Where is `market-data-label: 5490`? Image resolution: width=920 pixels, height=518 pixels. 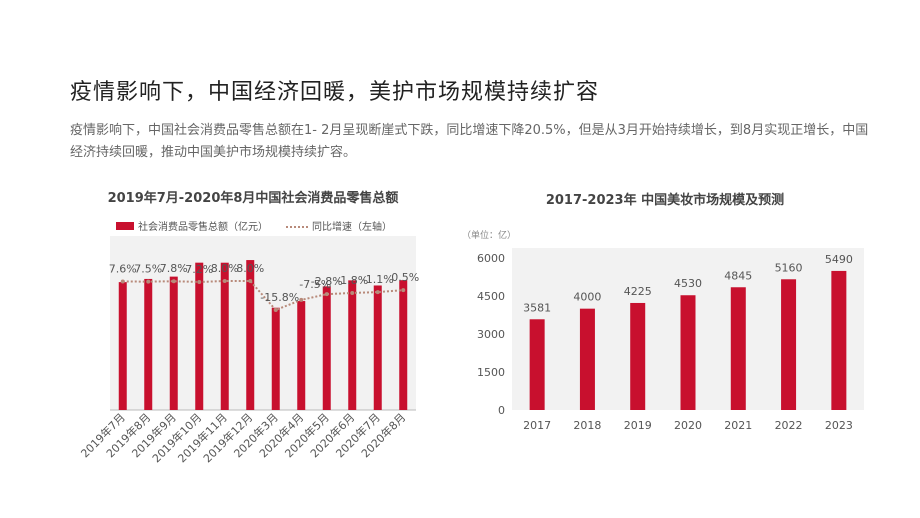
market-data-label: 5490 is located at coordinates (839, 259).